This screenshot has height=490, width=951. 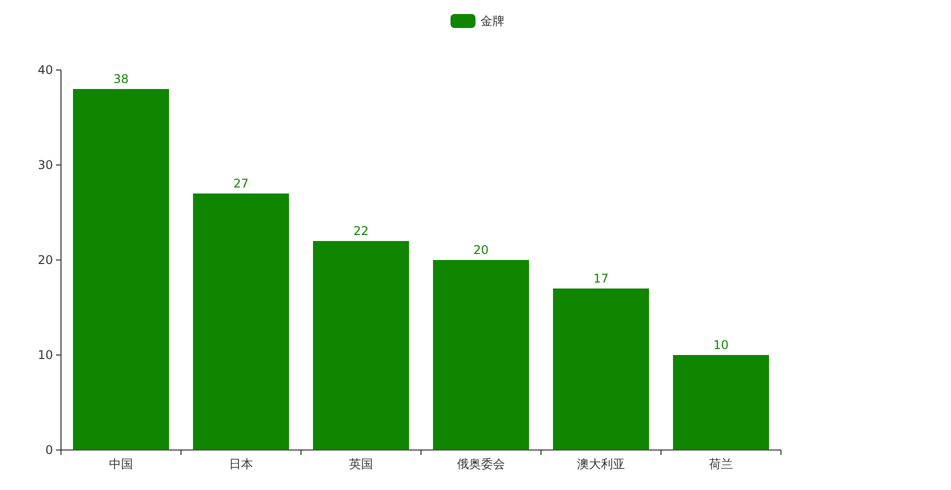 I want to click on x-tick-label: 荷兰, so click(x=721, y=464).